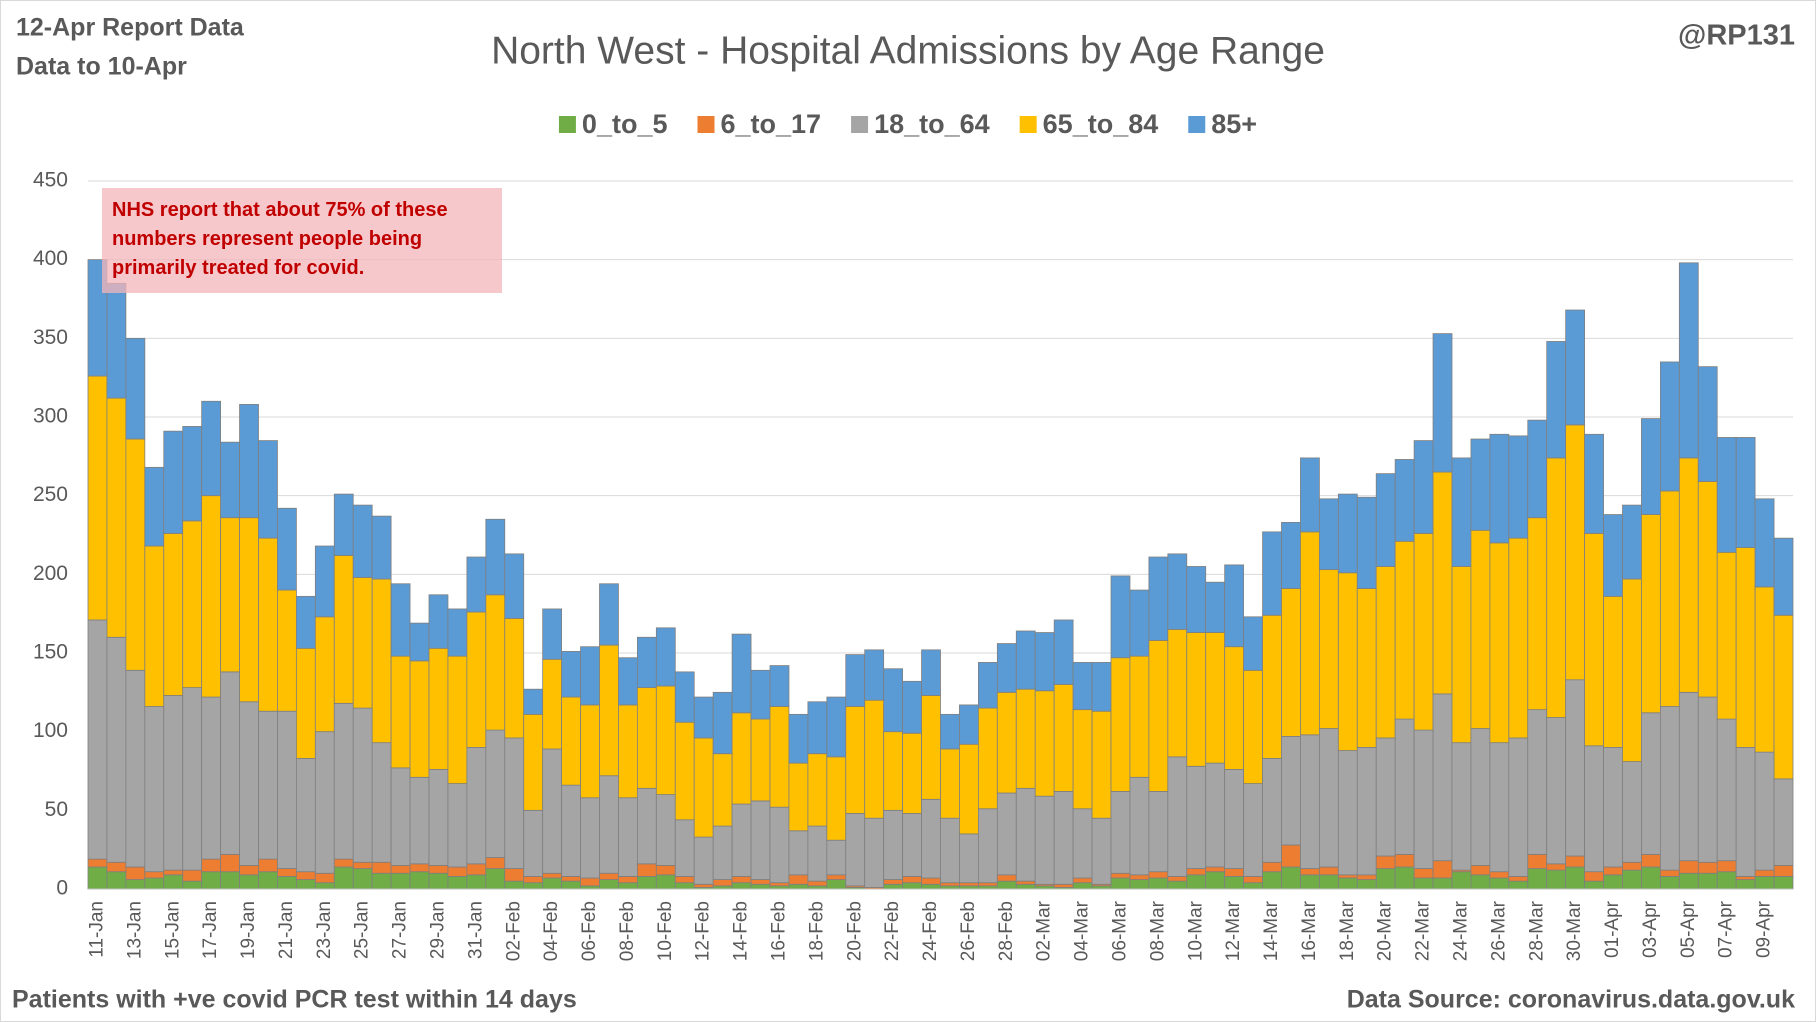 This screenshot has height=1022, width=1816. I want to click on x-tick-label: 28-Feb, so click(1006, 931).